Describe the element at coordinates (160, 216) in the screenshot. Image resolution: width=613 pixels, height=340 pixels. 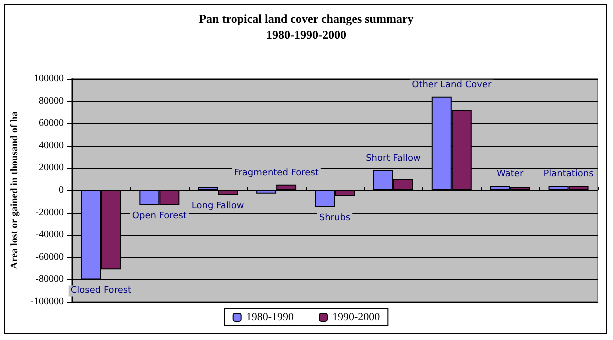
I see `x-tick-label: Open Forest` at that location.